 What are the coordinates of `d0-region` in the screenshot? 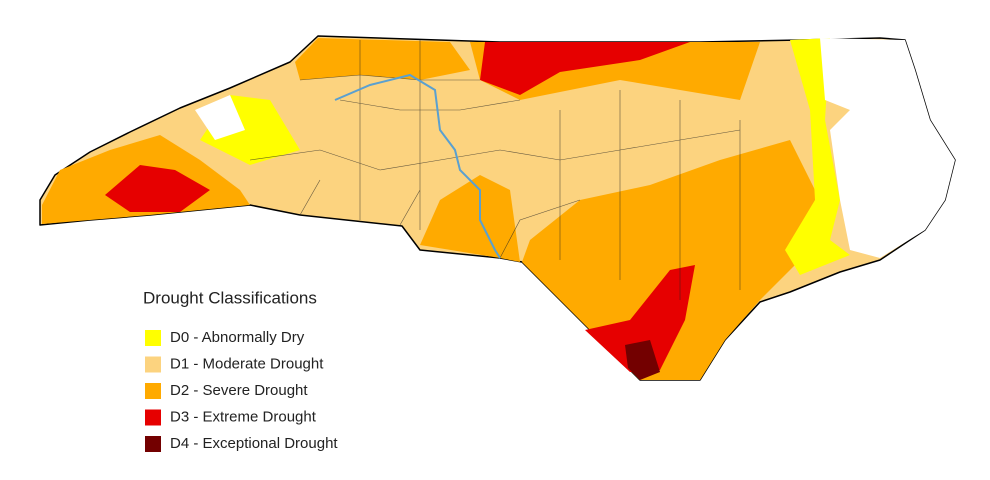 It's located at (817, 156).